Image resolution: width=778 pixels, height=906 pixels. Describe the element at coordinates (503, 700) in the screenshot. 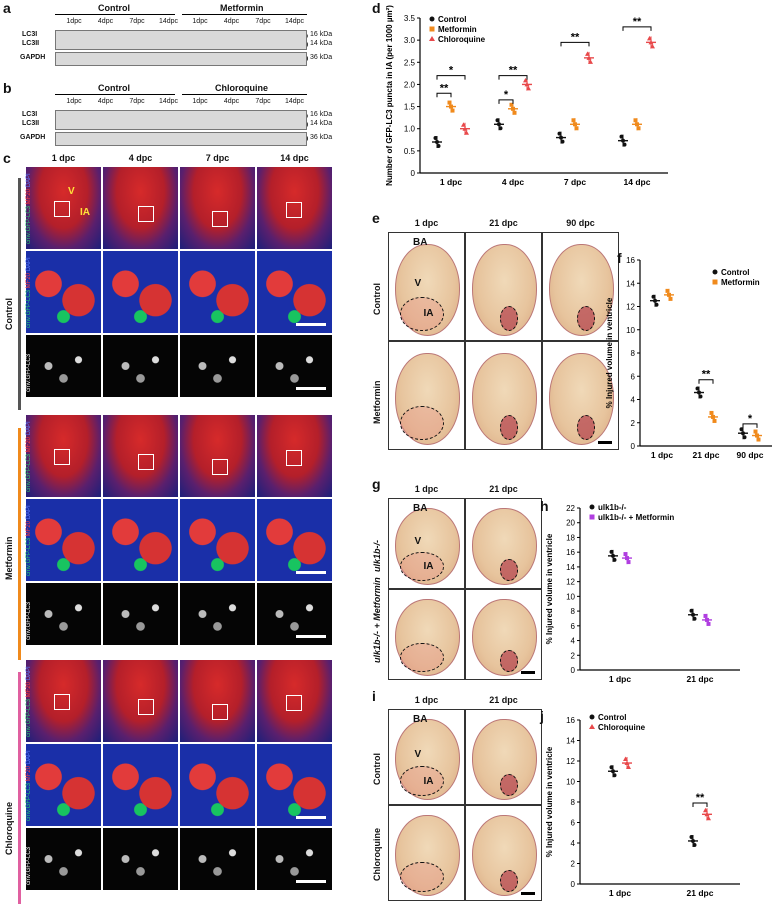

I see `panel-i-col-header: 21 dpc` at that location.